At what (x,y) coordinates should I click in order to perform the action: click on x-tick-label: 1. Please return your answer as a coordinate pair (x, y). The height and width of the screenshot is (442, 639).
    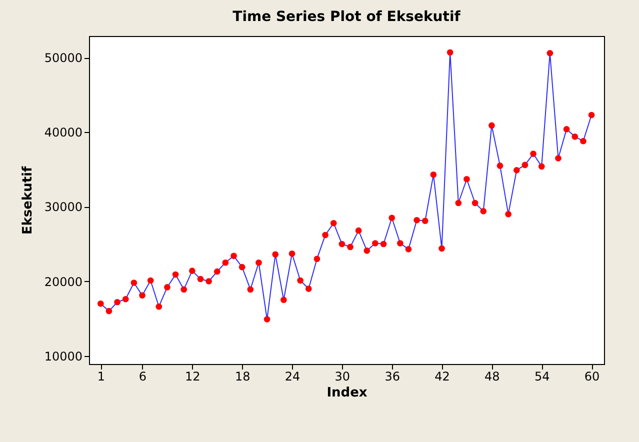
    Looking at the image, I should click on (101, 377).